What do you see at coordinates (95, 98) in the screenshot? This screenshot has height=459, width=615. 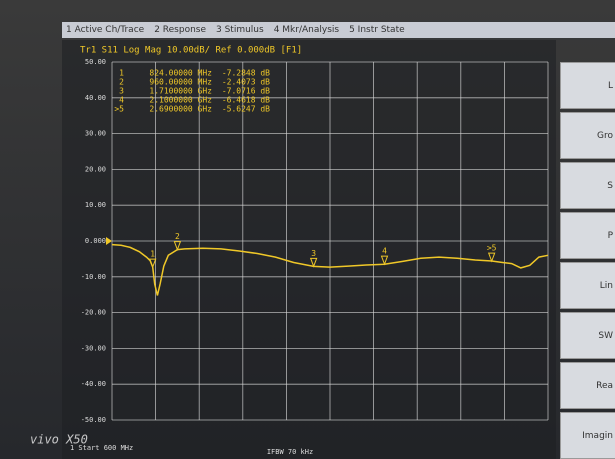 I see `y-tick-label: 40.00` at bounding box center [95, 98].